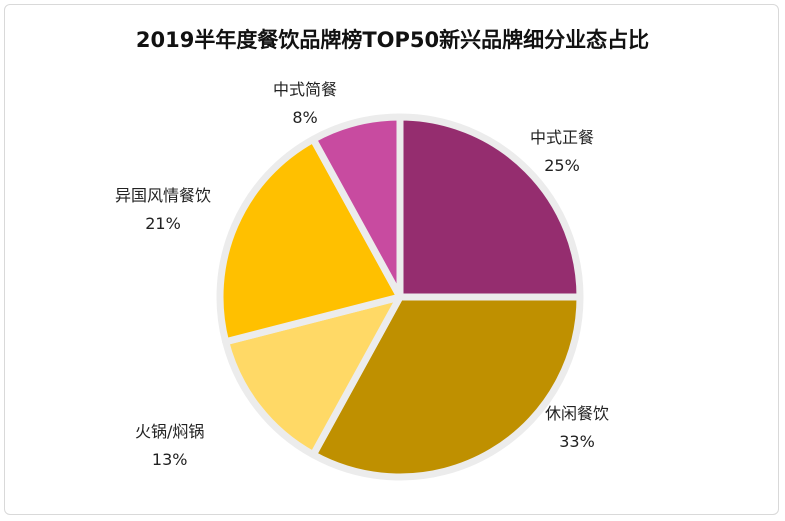 The width and height of the screenshot is (785, 521). I want to click on slice-label-3: 异国风情餐饮 21%, so click(163, 210).